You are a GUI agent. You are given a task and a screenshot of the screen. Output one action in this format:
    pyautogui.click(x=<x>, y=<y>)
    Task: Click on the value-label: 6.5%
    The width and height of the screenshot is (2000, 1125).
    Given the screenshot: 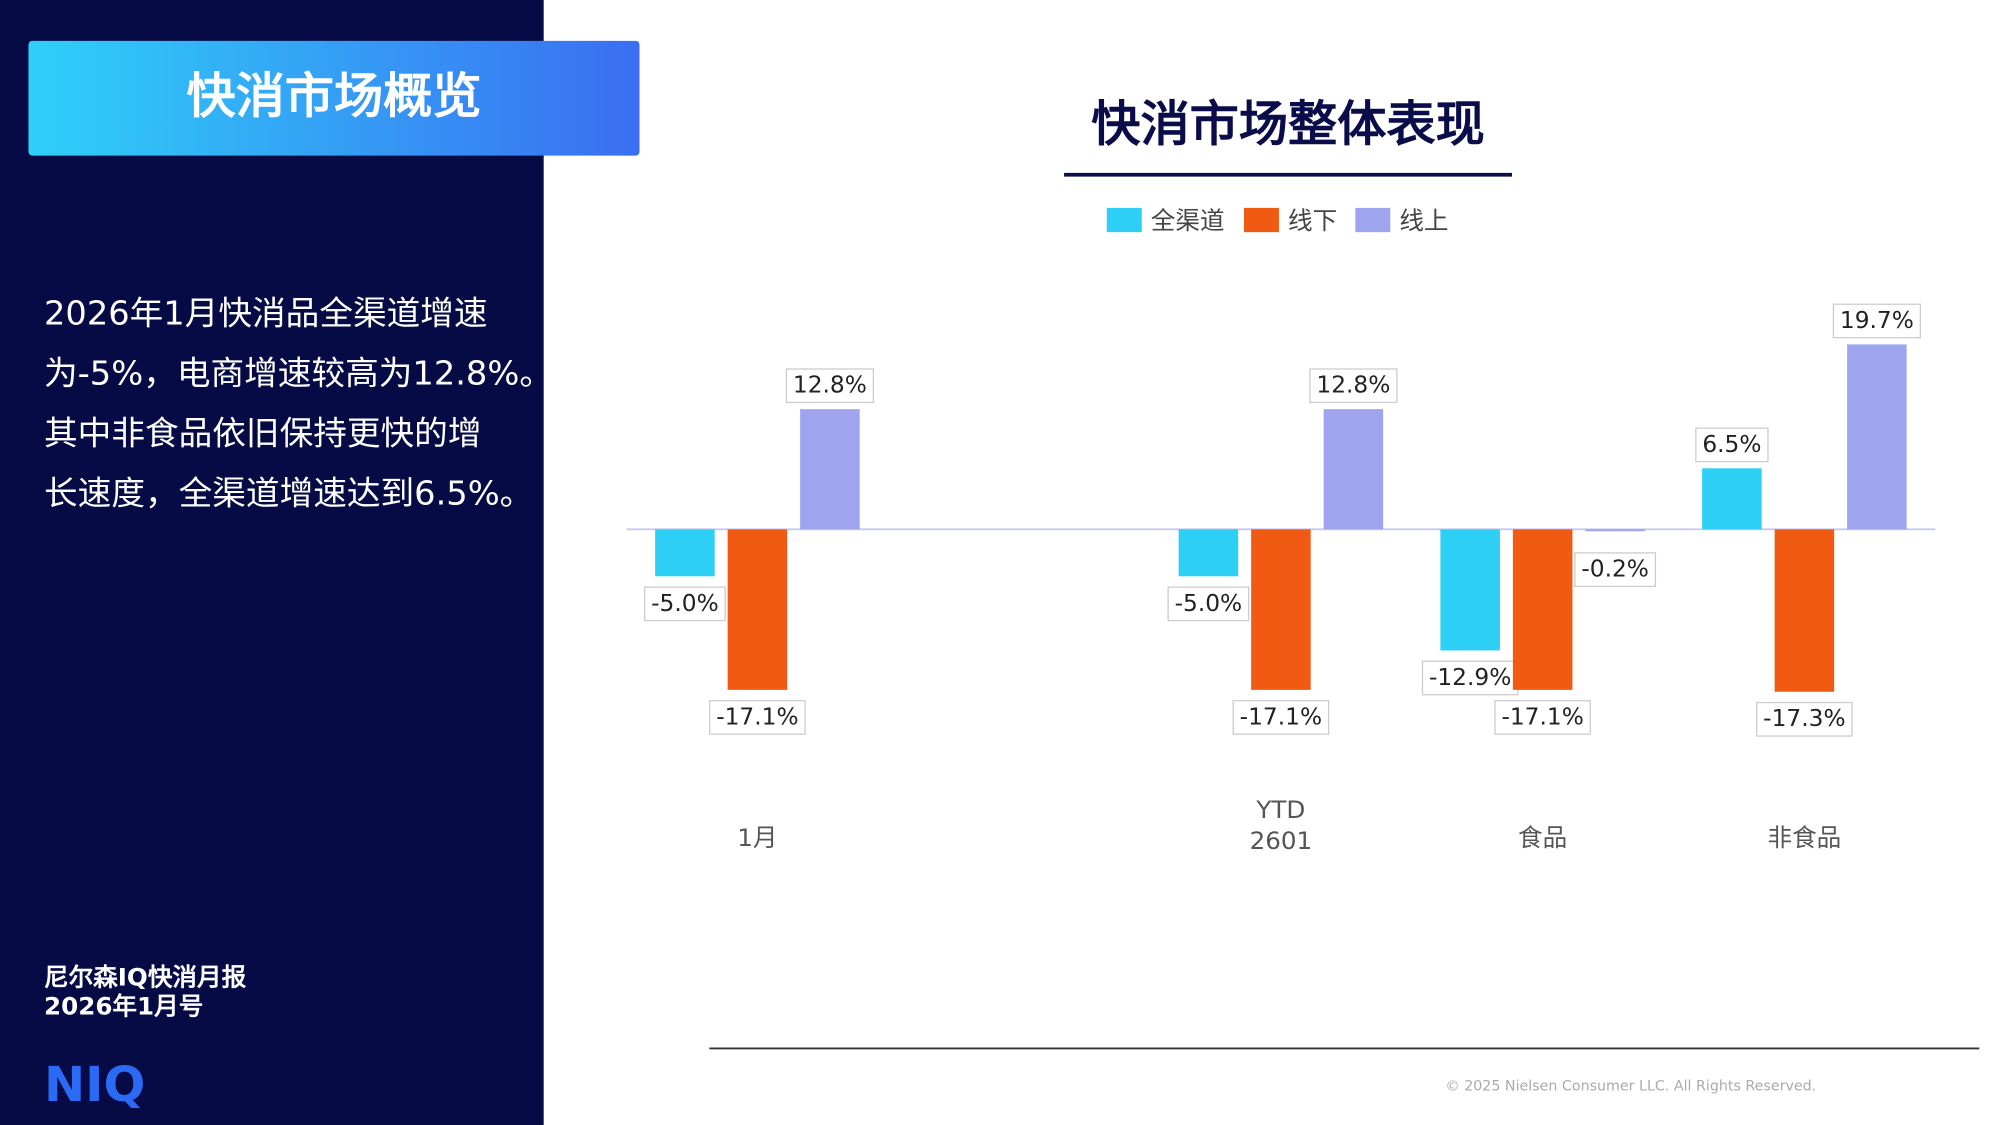 What is the action you would take?
    pyautogui.click(x=1731, y=445)
    